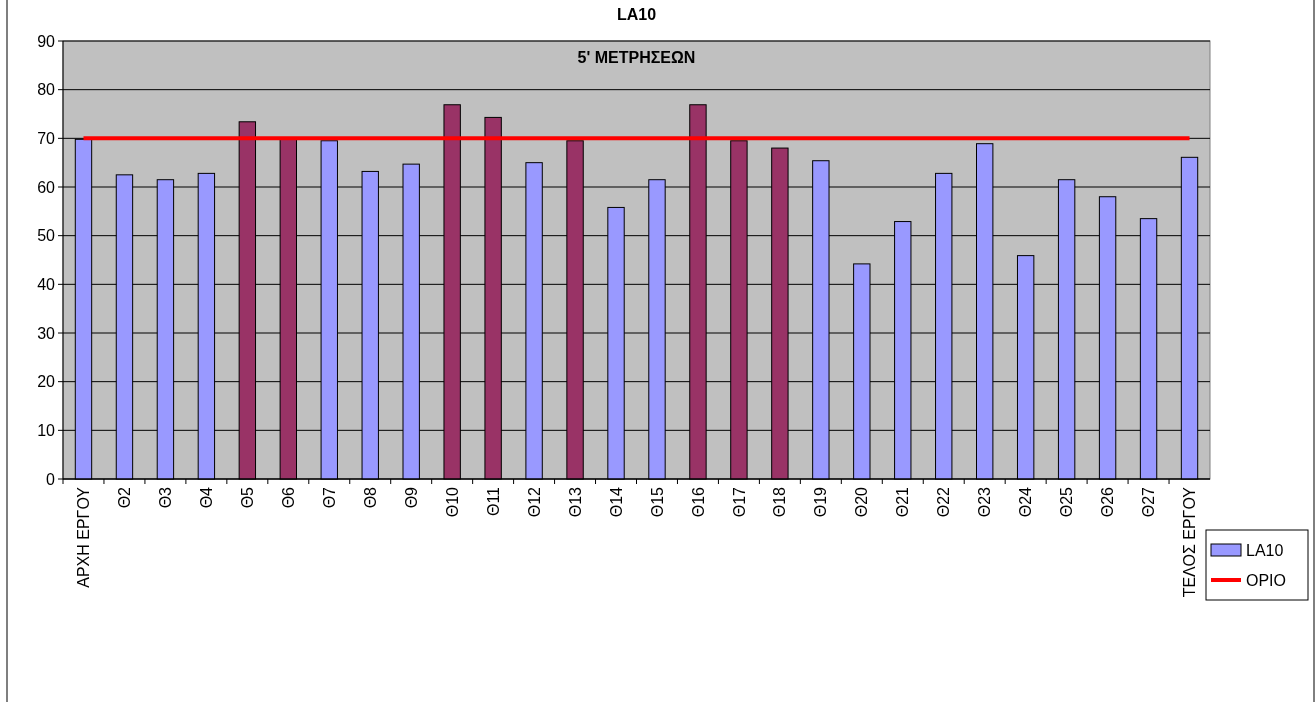 The width and height of the screenshot is (1316, 702). I want to click on x-tick-label: Θ21, so click(903, 502).